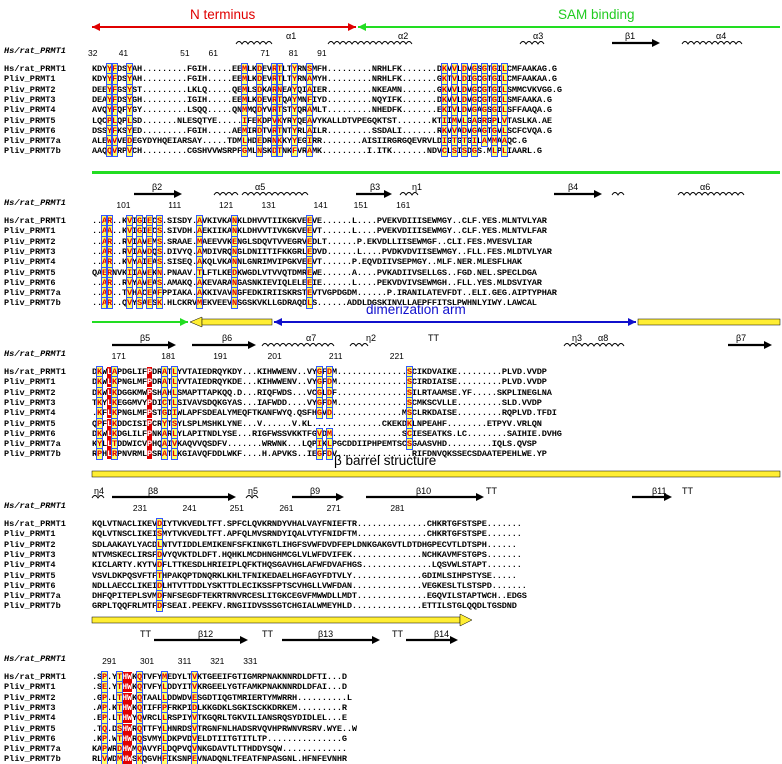 This screenshot has width=782, height=764. I want to click on n-terminus-arrowhead-right, so click(352, 27).